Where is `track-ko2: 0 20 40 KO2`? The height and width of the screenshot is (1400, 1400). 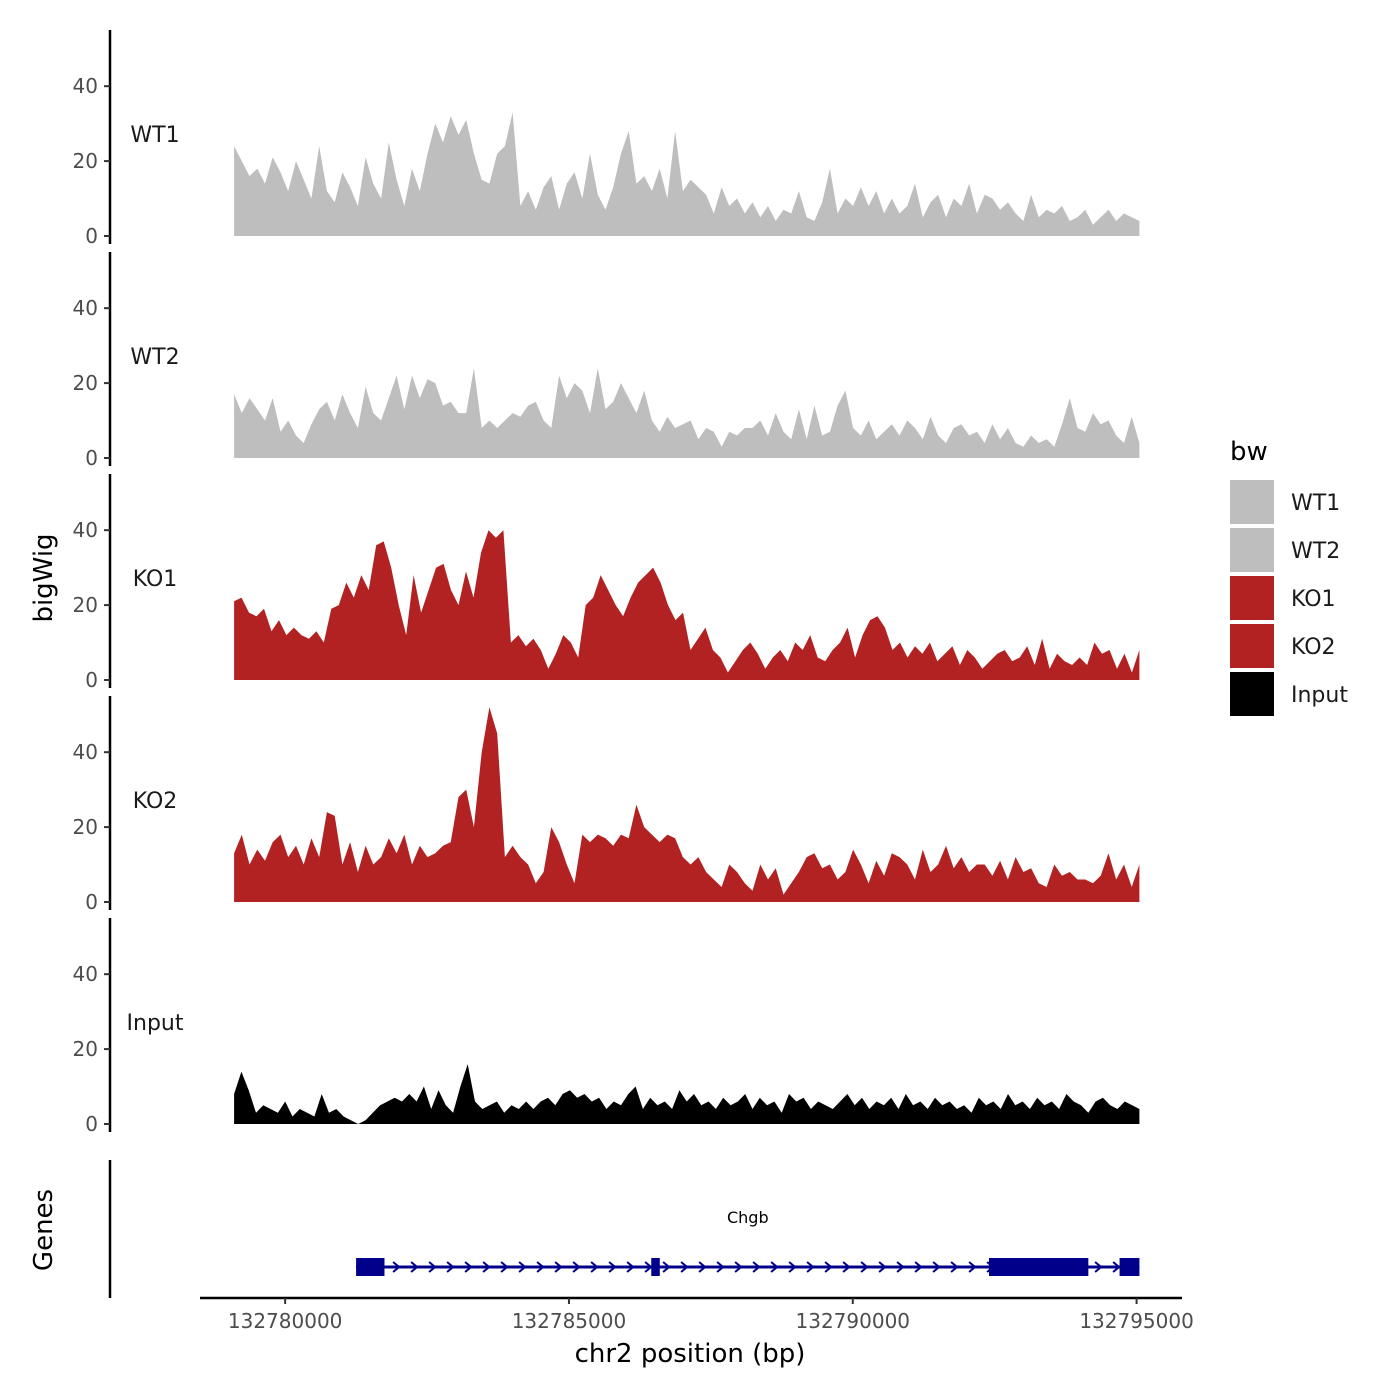
track-ko2: 0 20 40 KO2 is located at coordinates (606, 805).